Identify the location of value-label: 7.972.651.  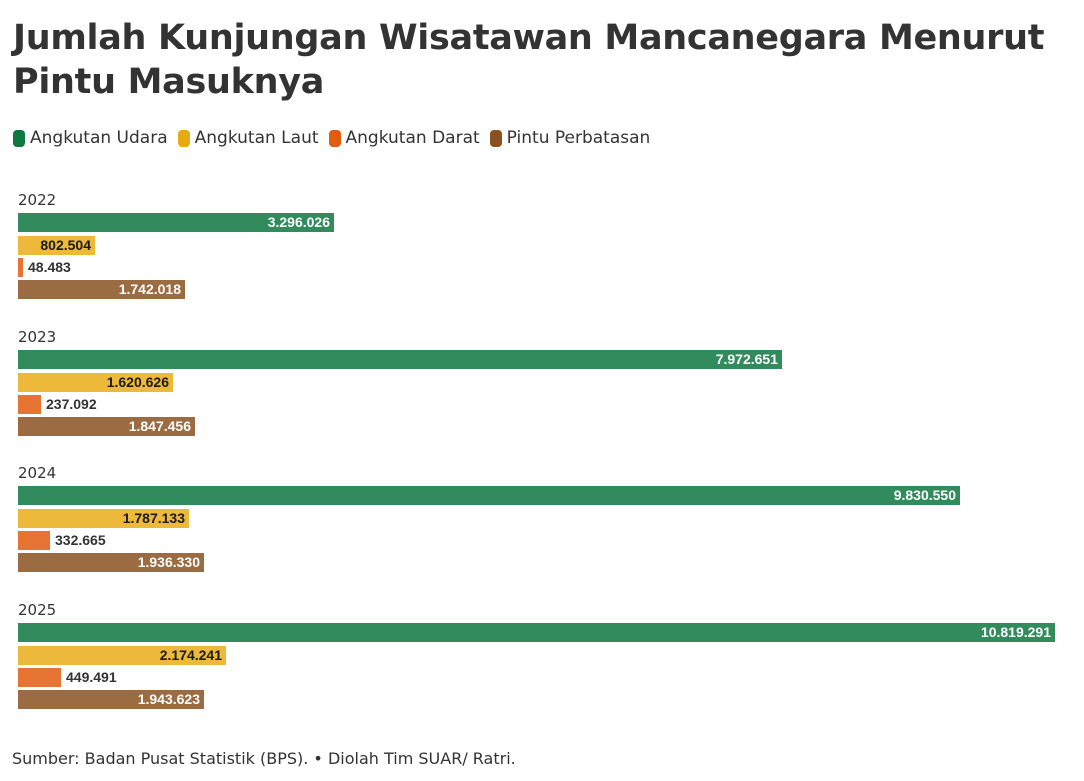
(746, 359).